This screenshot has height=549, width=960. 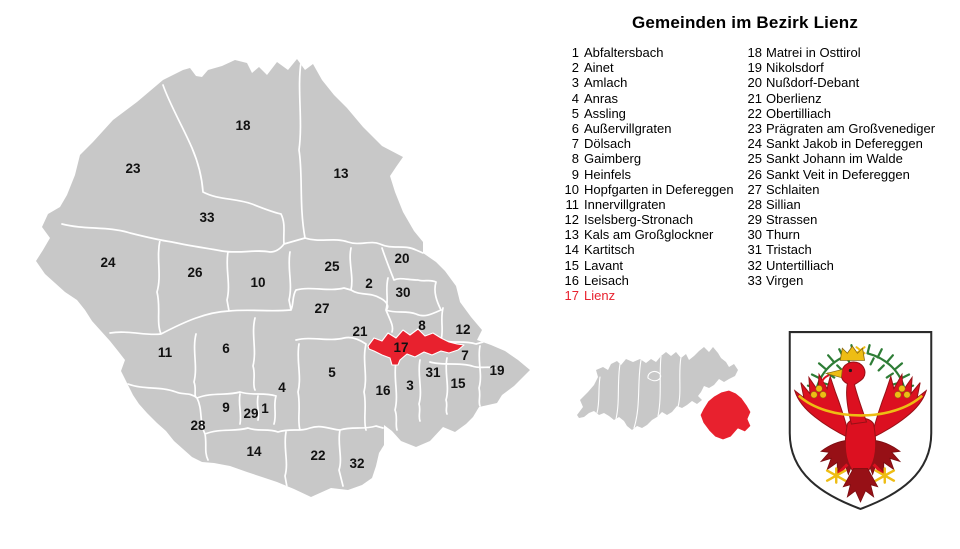 I want to click on map-label-5: 5, so click(x=332, y=372).